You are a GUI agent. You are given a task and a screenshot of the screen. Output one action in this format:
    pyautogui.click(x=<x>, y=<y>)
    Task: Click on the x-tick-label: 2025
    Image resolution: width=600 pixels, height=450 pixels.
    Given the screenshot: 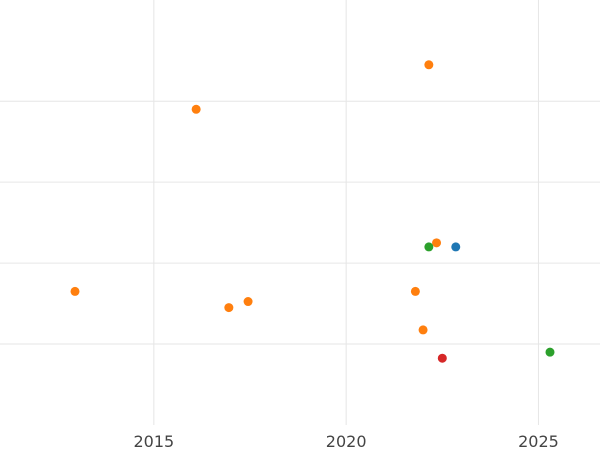 What is the action you would take?
    pyautogui.click(x=538, y=441)
    